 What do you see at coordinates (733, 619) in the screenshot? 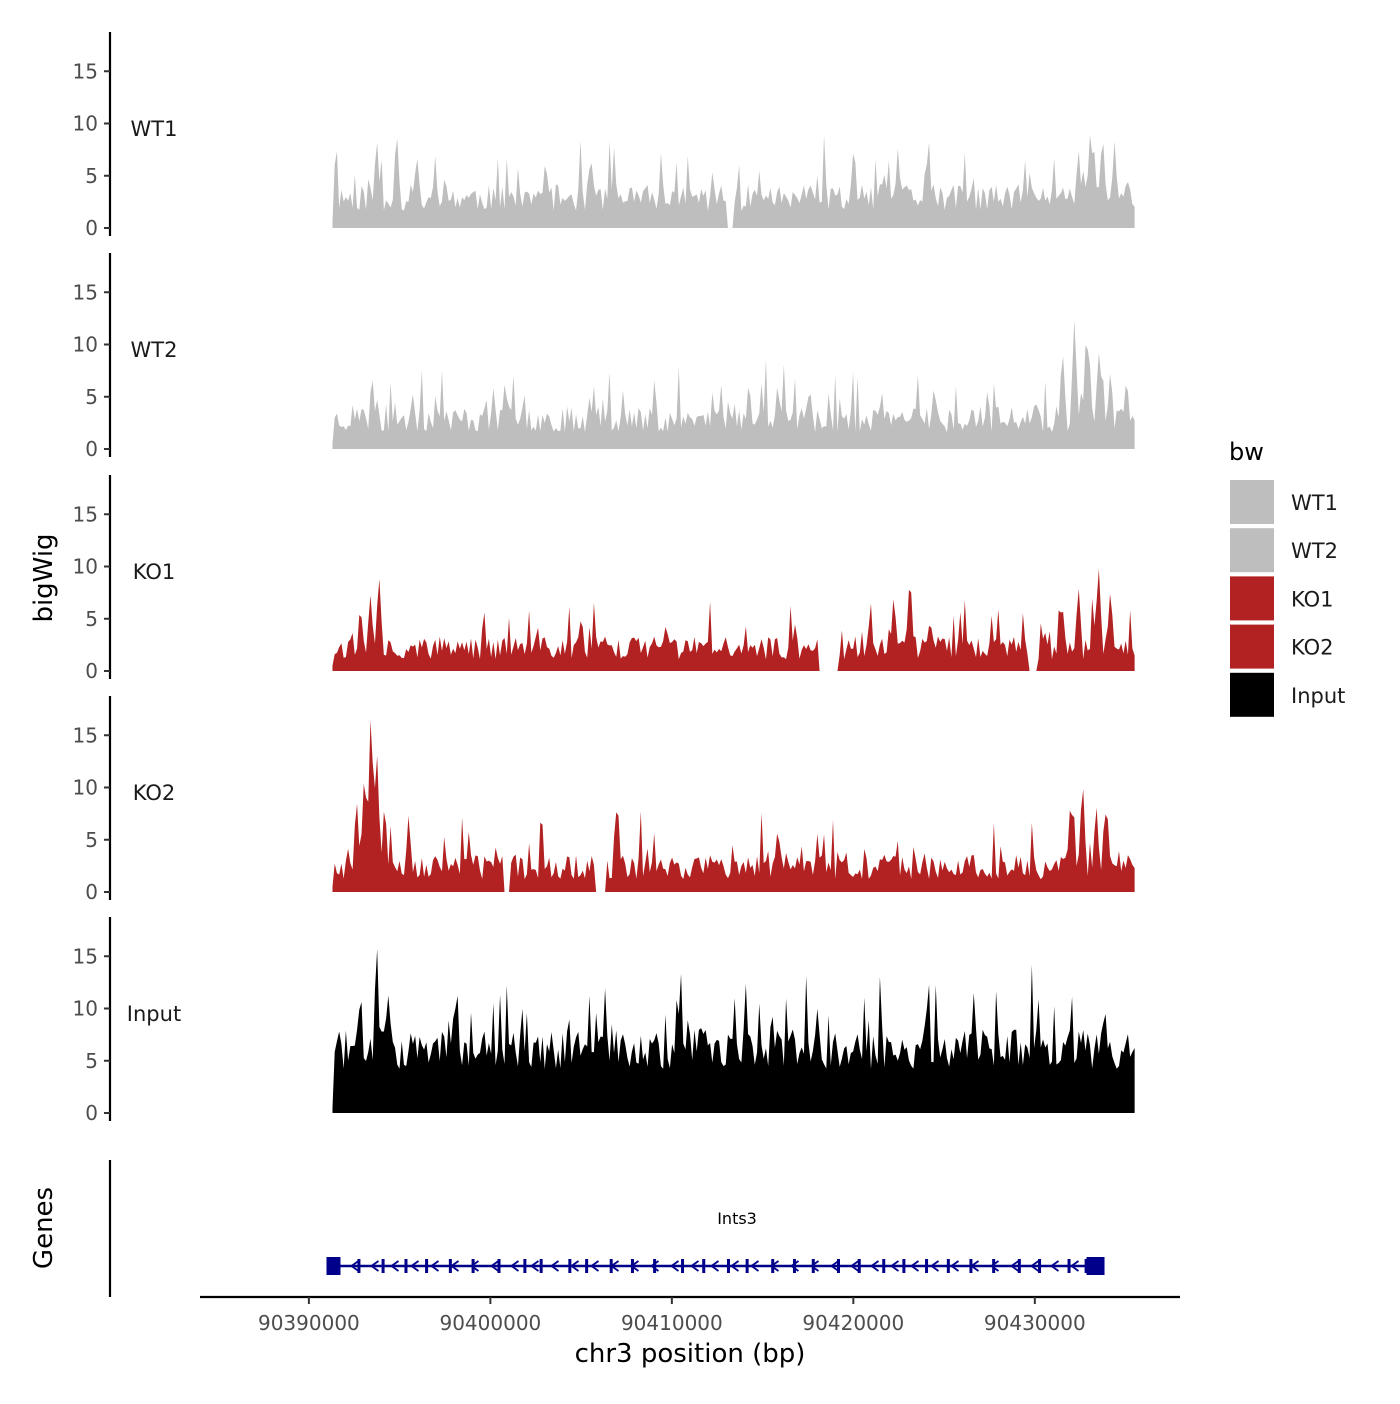
I see `signal-area-ko1` at bounding box center [733, 619].